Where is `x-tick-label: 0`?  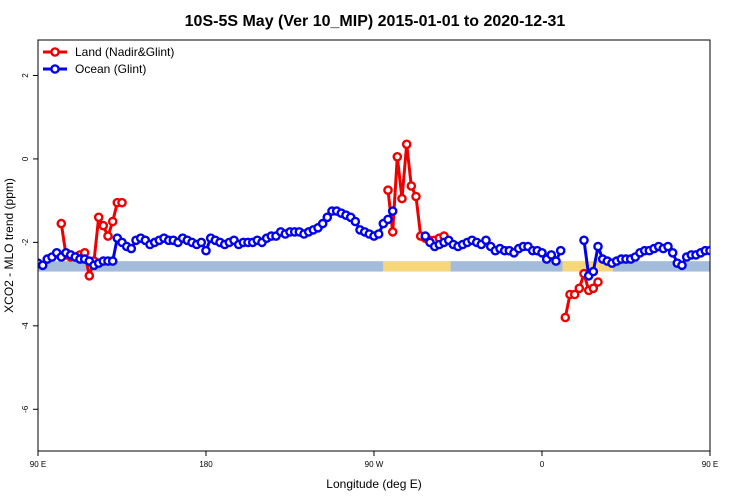
x-tick-label: 0 is located at coordinates (542, 464).